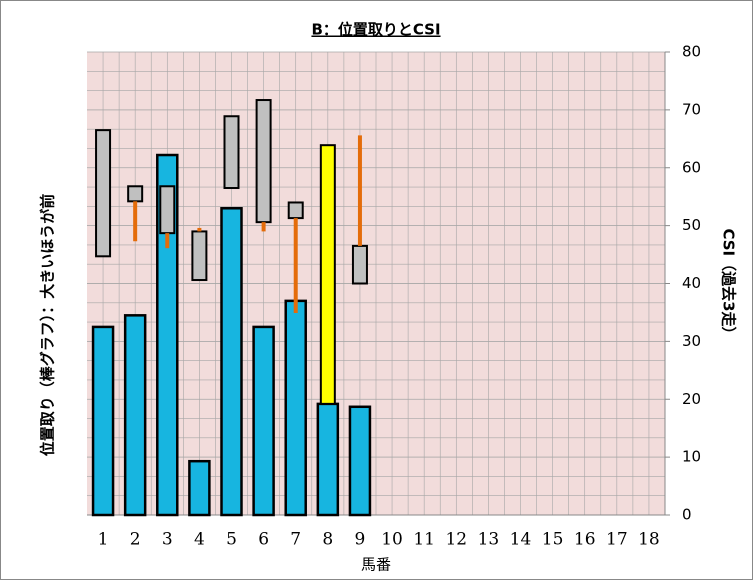 This screenshot has height=580, width=753. What do you see at coordinates (392, 540) in the screenshot?
I see `x-tick-label: 10` at bounding box center [392, 540].